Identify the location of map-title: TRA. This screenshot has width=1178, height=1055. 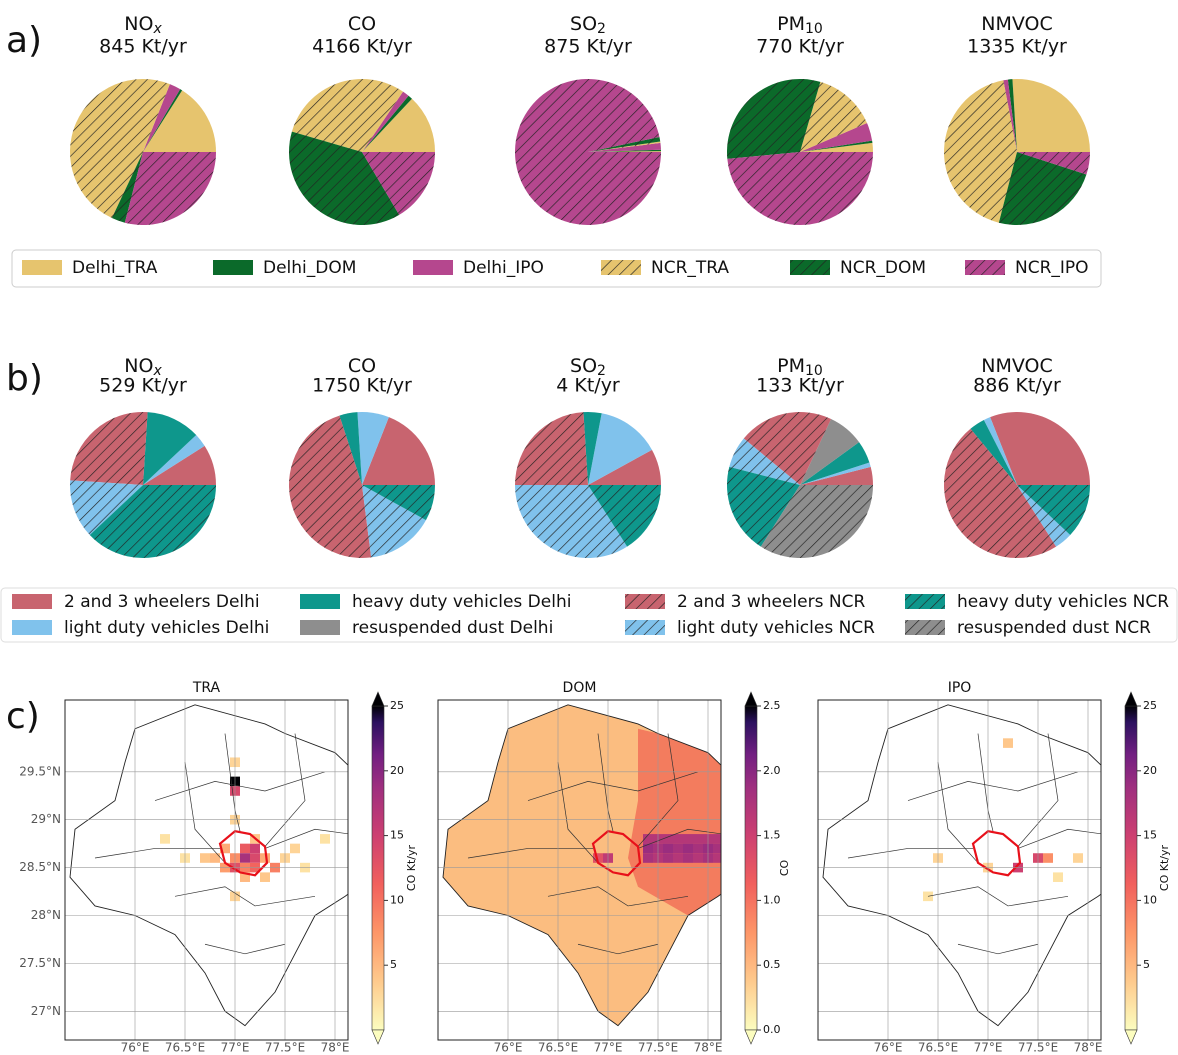
(206, 688).